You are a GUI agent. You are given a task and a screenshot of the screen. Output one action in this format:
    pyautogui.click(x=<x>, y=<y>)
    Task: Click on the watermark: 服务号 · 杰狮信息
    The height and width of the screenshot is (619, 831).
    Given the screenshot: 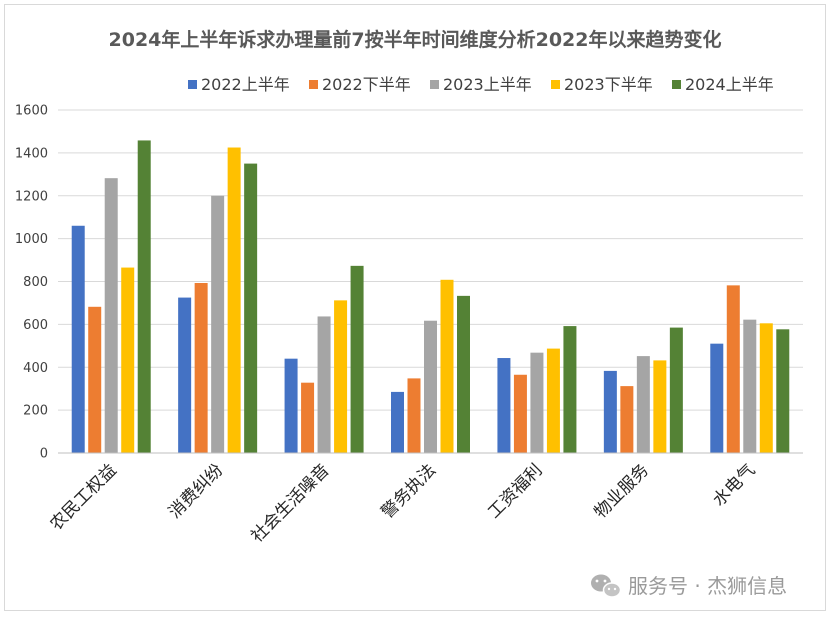 What is the action you would take?
    pyautogui.click(x=689, y=586)
    